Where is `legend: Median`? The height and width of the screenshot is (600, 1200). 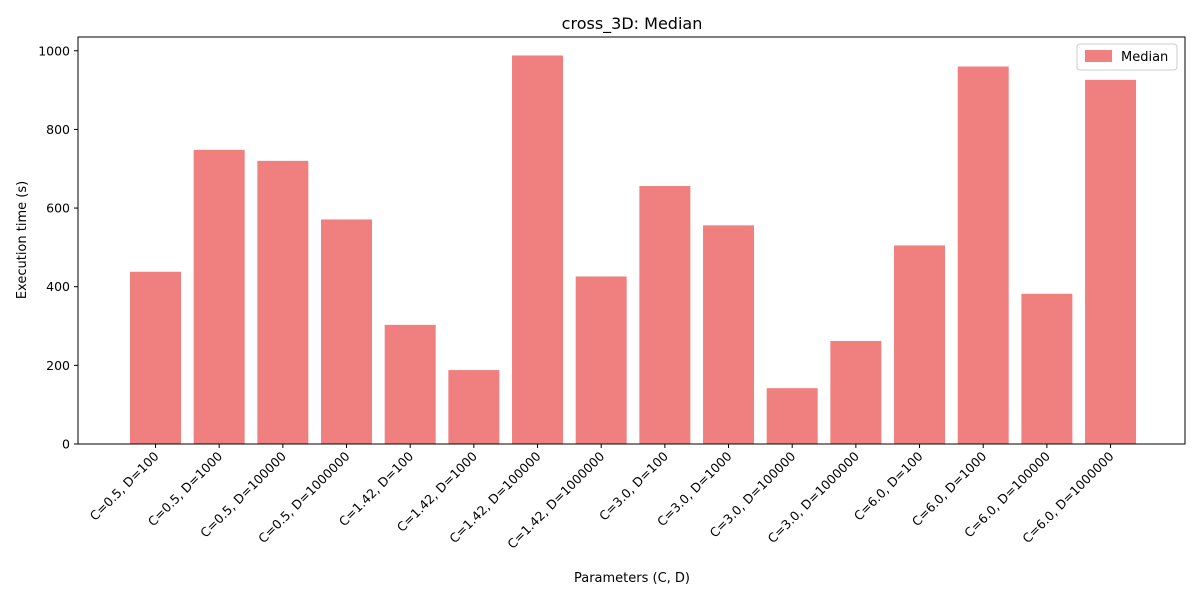
legend: Median is located at coordinates (1127, 57).